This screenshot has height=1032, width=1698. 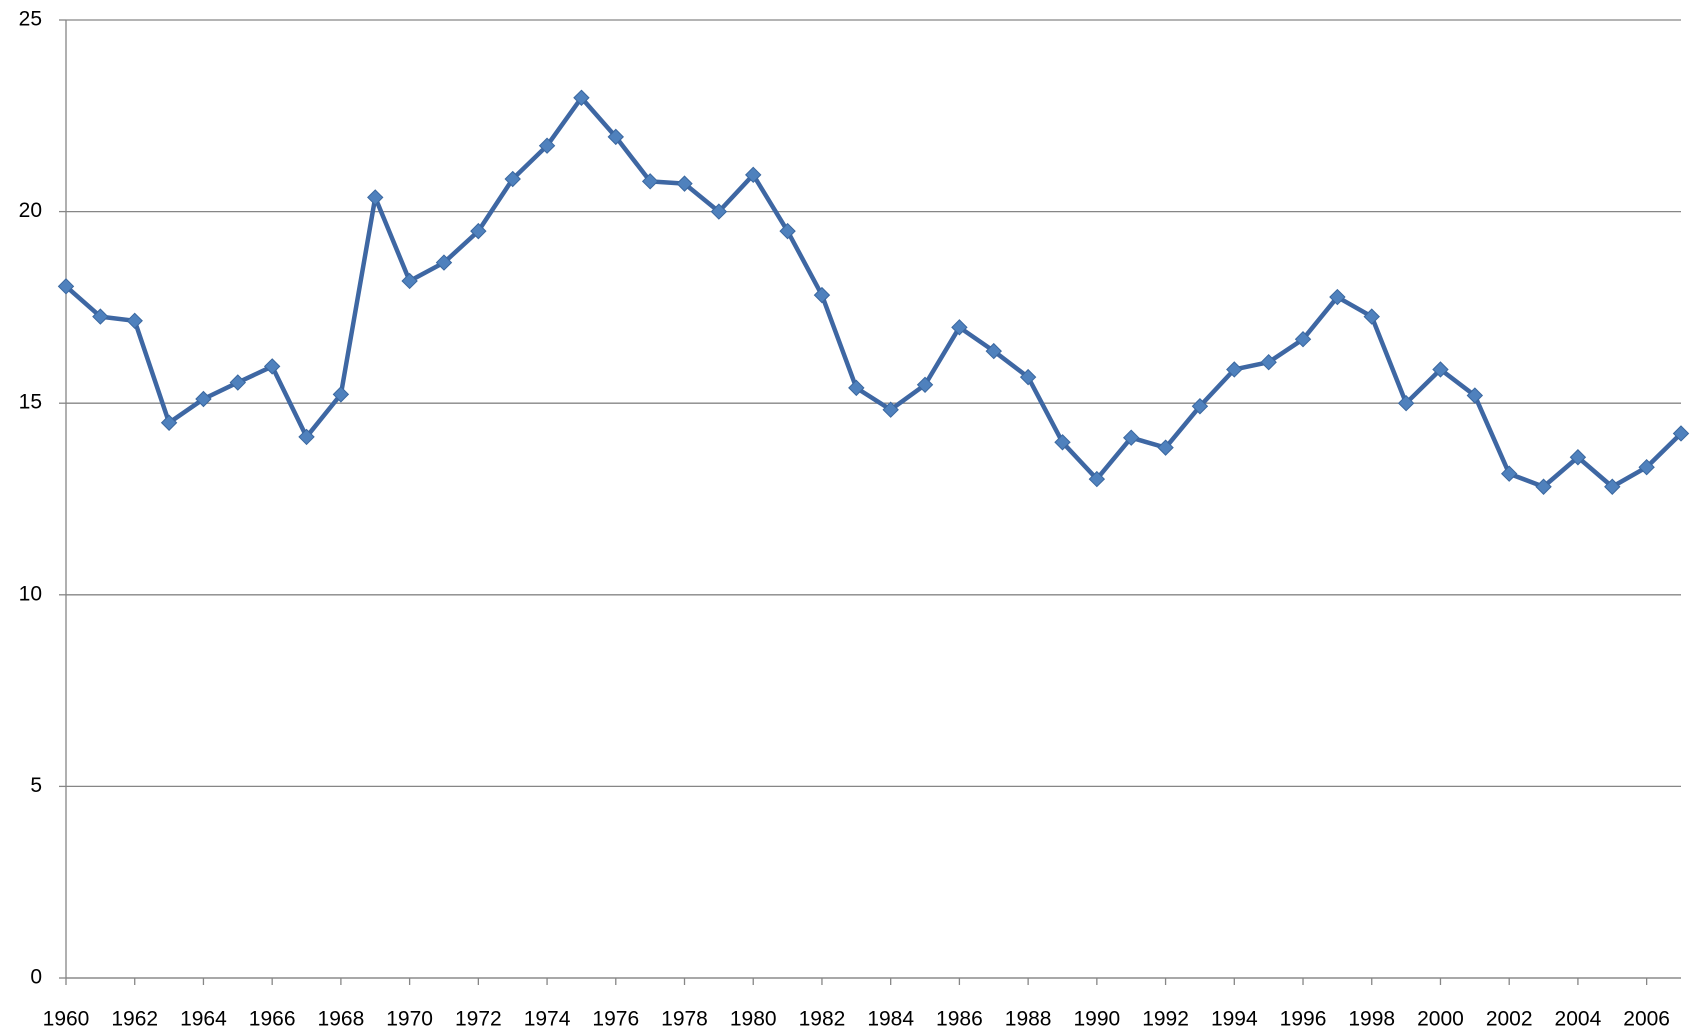 I want to click on y-tick-label: 20, so click(x=30, y=210).